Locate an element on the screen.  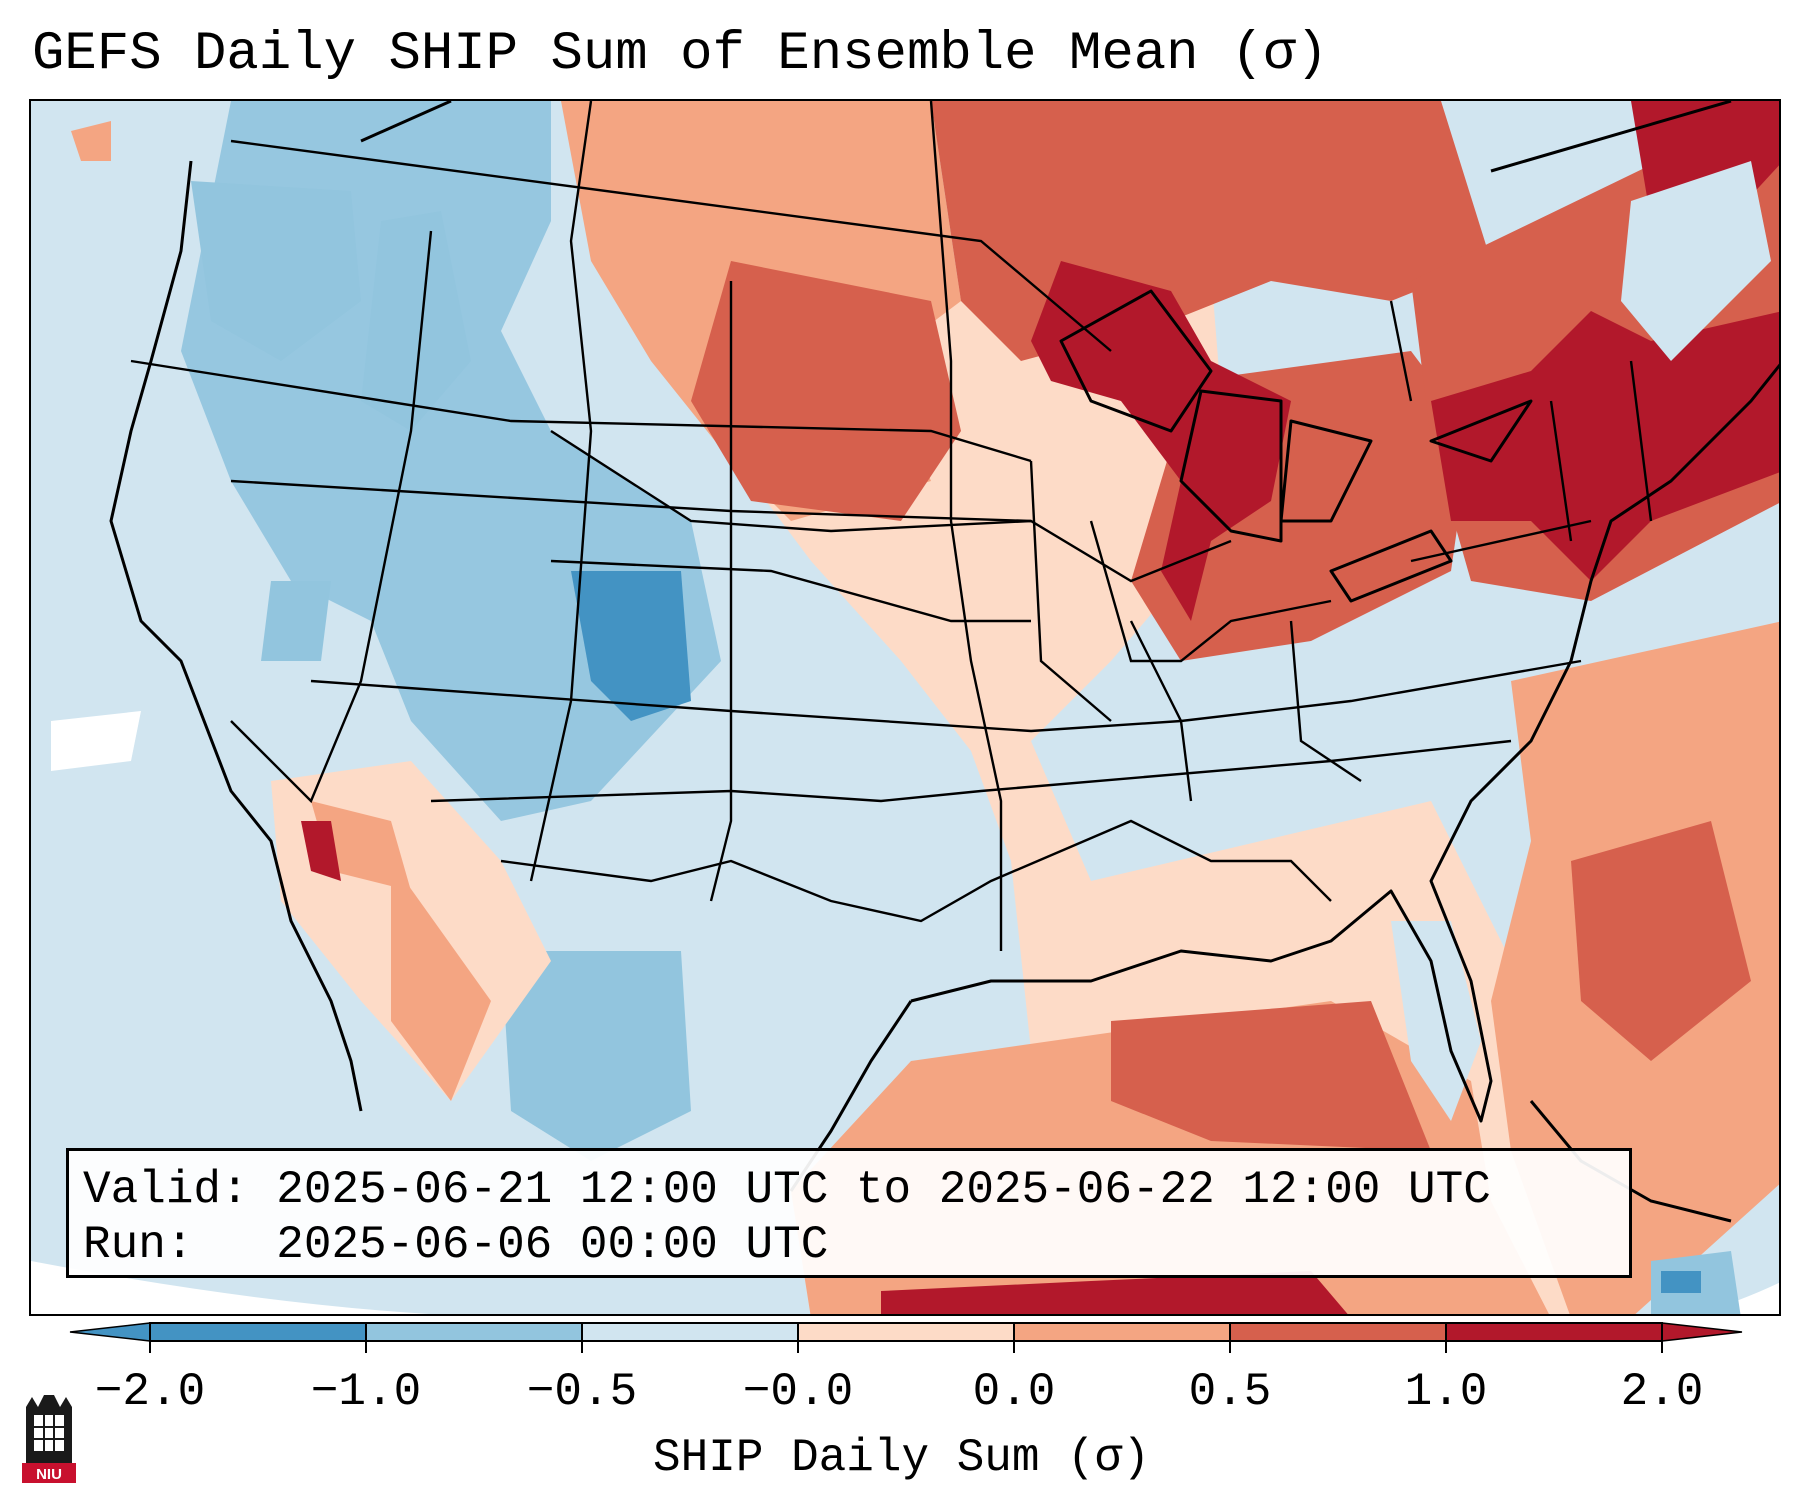
colorbar-segments is located at coordinates (906, 1332).